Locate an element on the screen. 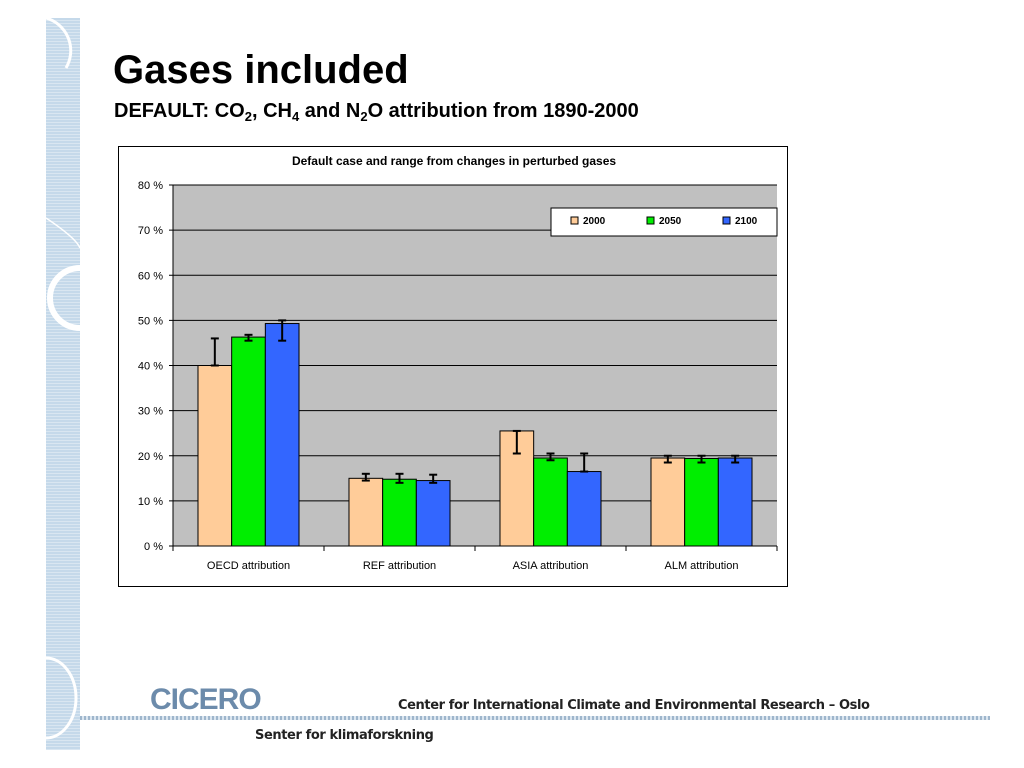 This screenshot has height=768, width=1024. footer-rule is located at coordinates (535, 718).